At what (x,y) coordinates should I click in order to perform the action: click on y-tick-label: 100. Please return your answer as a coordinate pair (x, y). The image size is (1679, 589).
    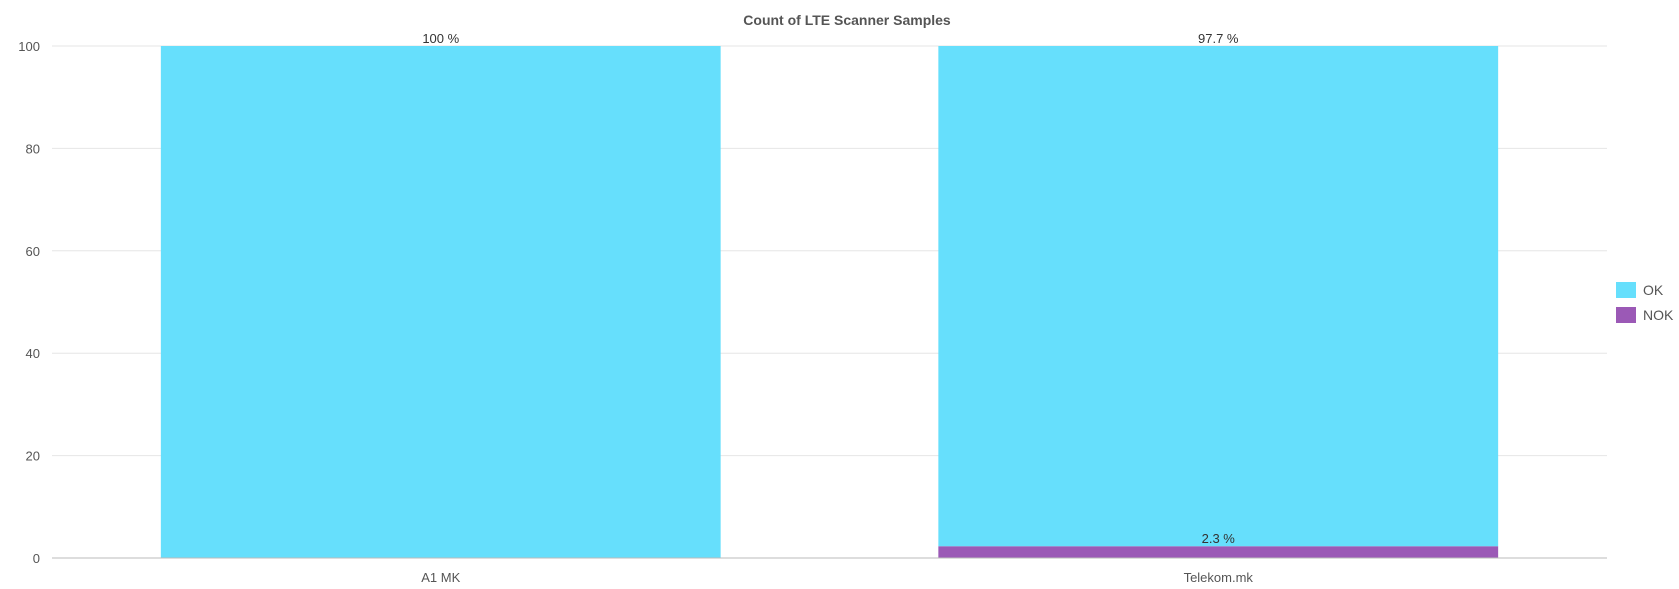
    Looking at the image, I should click on (29, 46).